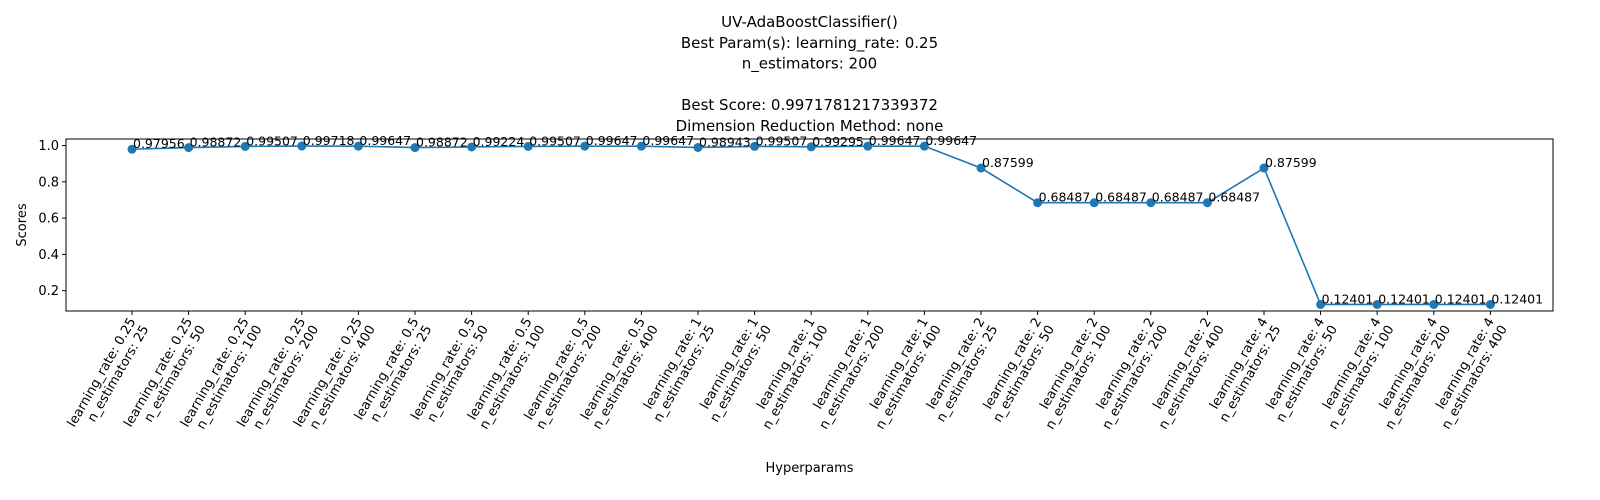 This screenshot has width=1600, height=500. I want to click on data-point-label: 0.97956, so click(159, 143).